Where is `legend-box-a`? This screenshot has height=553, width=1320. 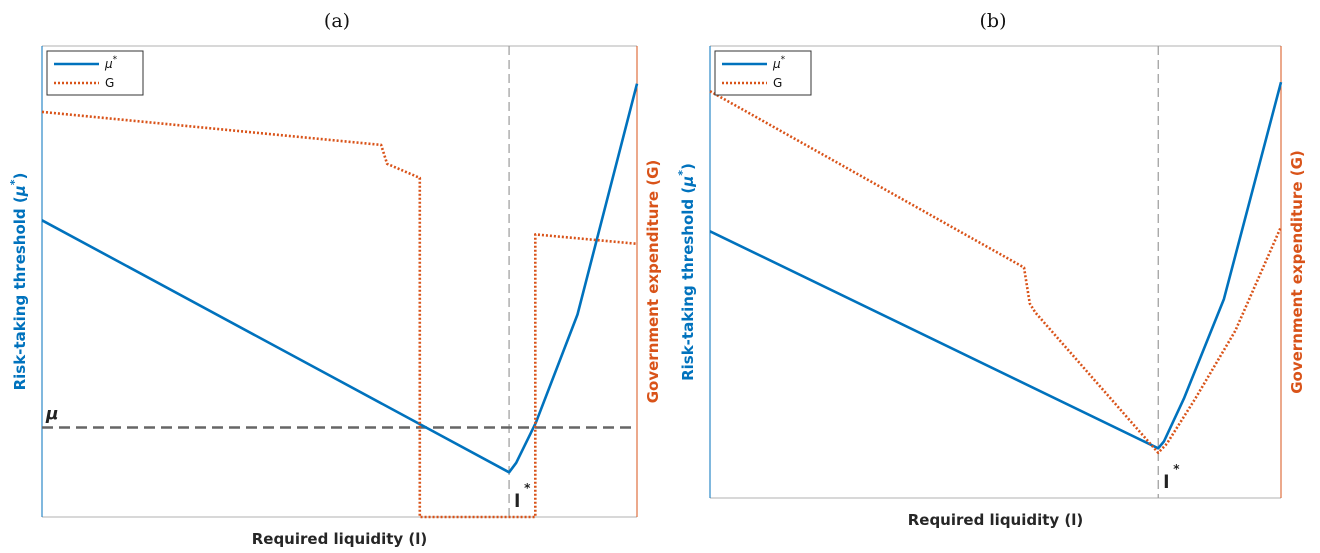
legend-box-a is located at coordinates (95, 73).